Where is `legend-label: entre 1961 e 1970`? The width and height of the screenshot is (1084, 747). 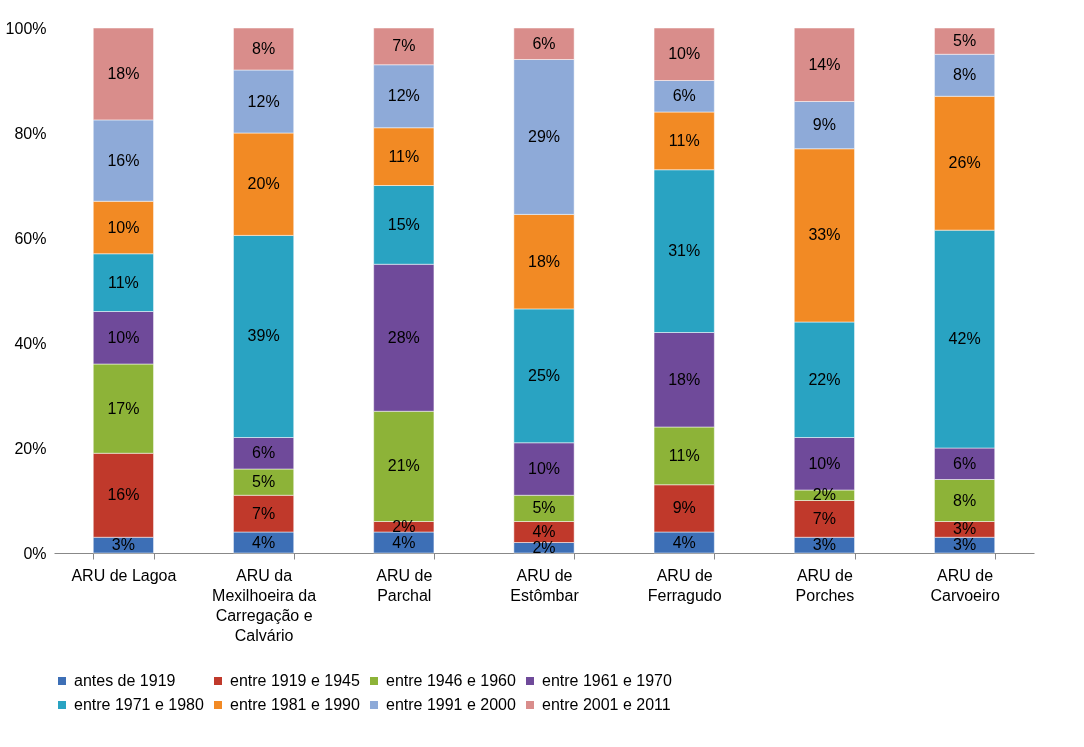 legend-label: entre 1961 e 1970 is located at coordinates (607, 680).